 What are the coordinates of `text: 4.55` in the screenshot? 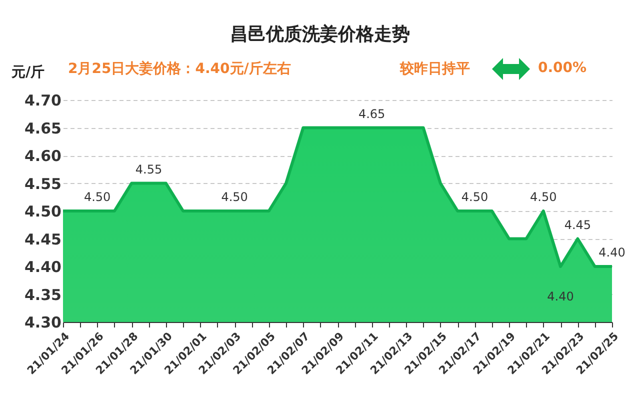 It's located at (43, 183).